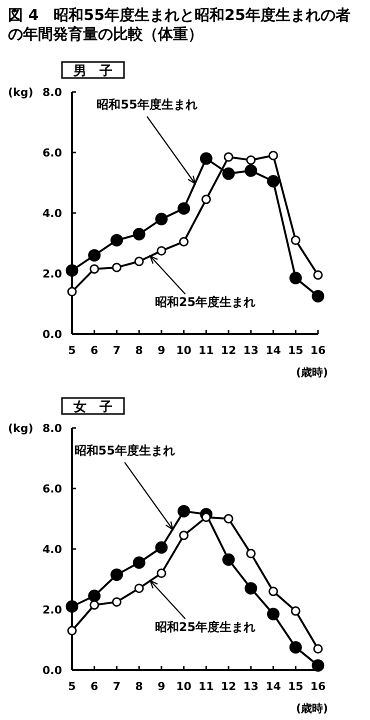 This screenshot has height=720, width=370. Describe the element at coordinates (92, 407) in the screenshot. I see `chart-subtitle: 女 子` at that location.